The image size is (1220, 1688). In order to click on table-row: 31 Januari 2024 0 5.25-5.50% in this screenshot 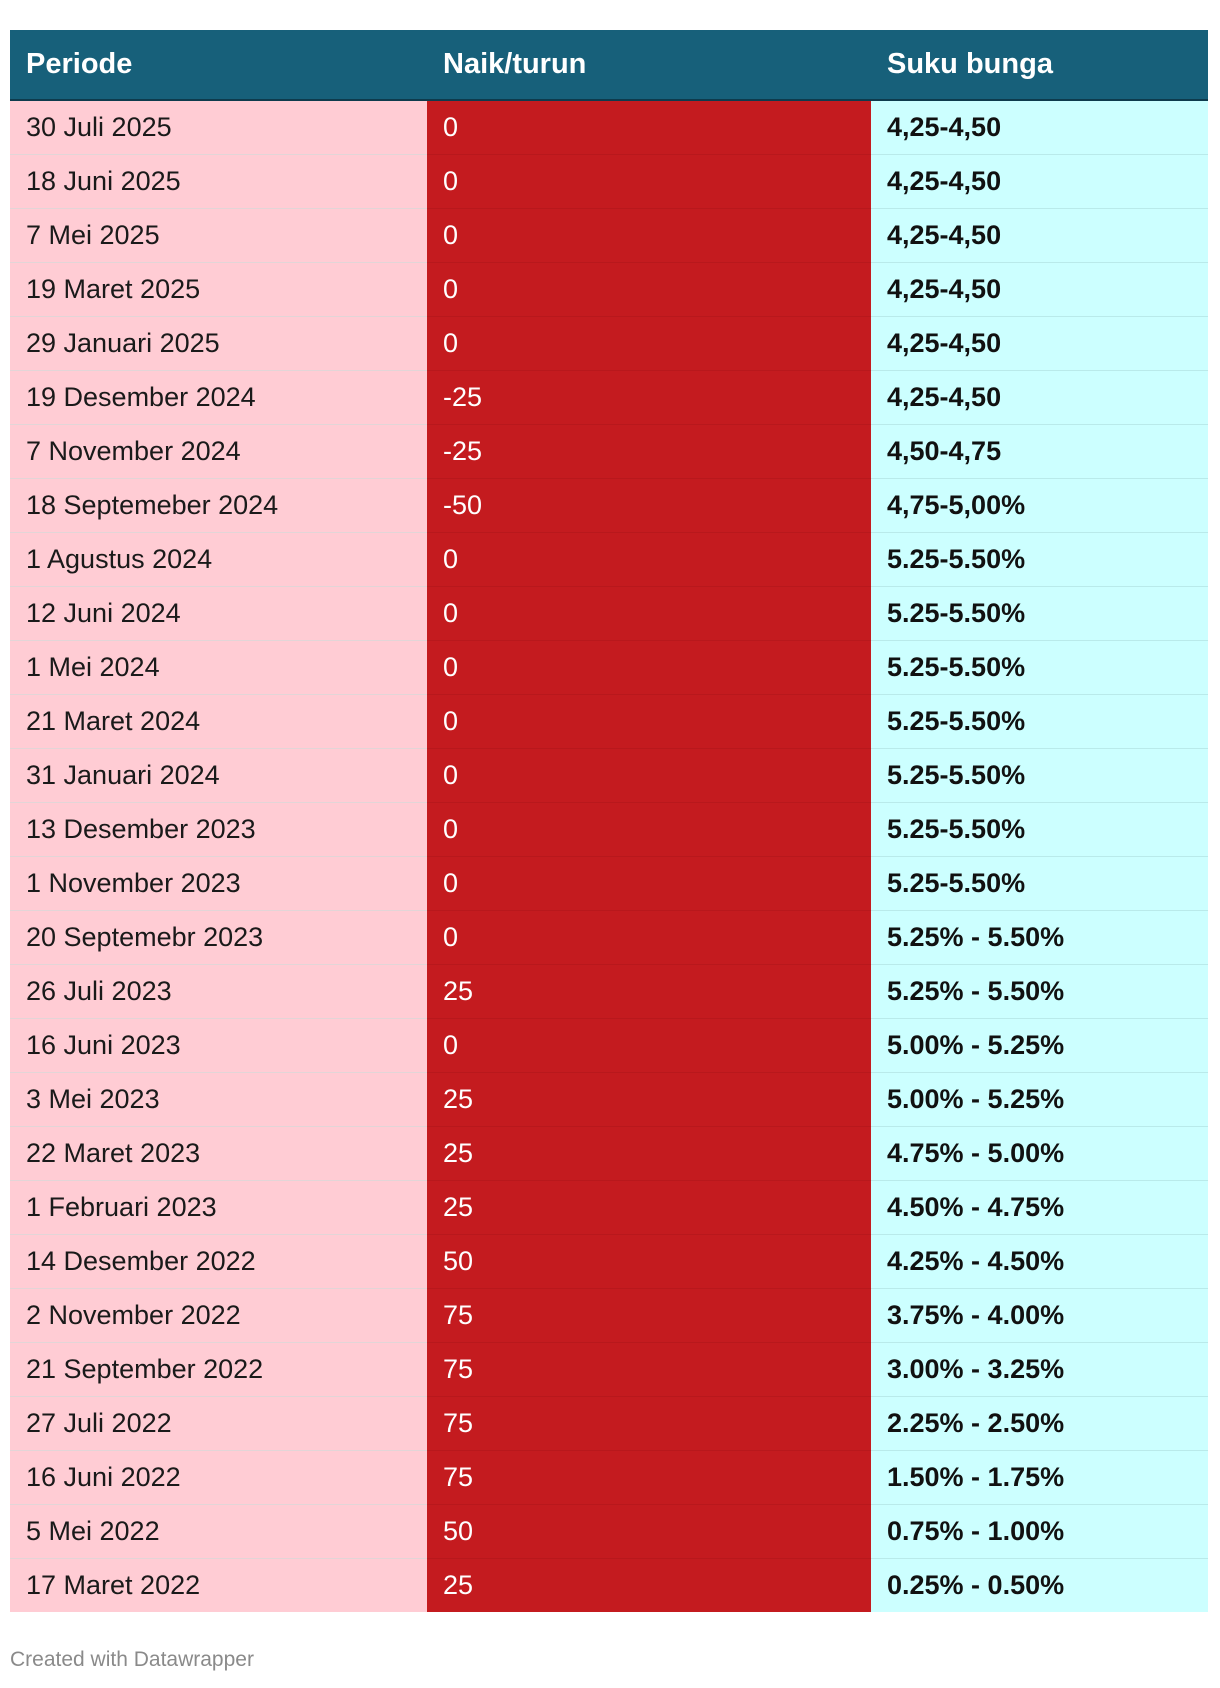, I will do `click(609, 775)`.